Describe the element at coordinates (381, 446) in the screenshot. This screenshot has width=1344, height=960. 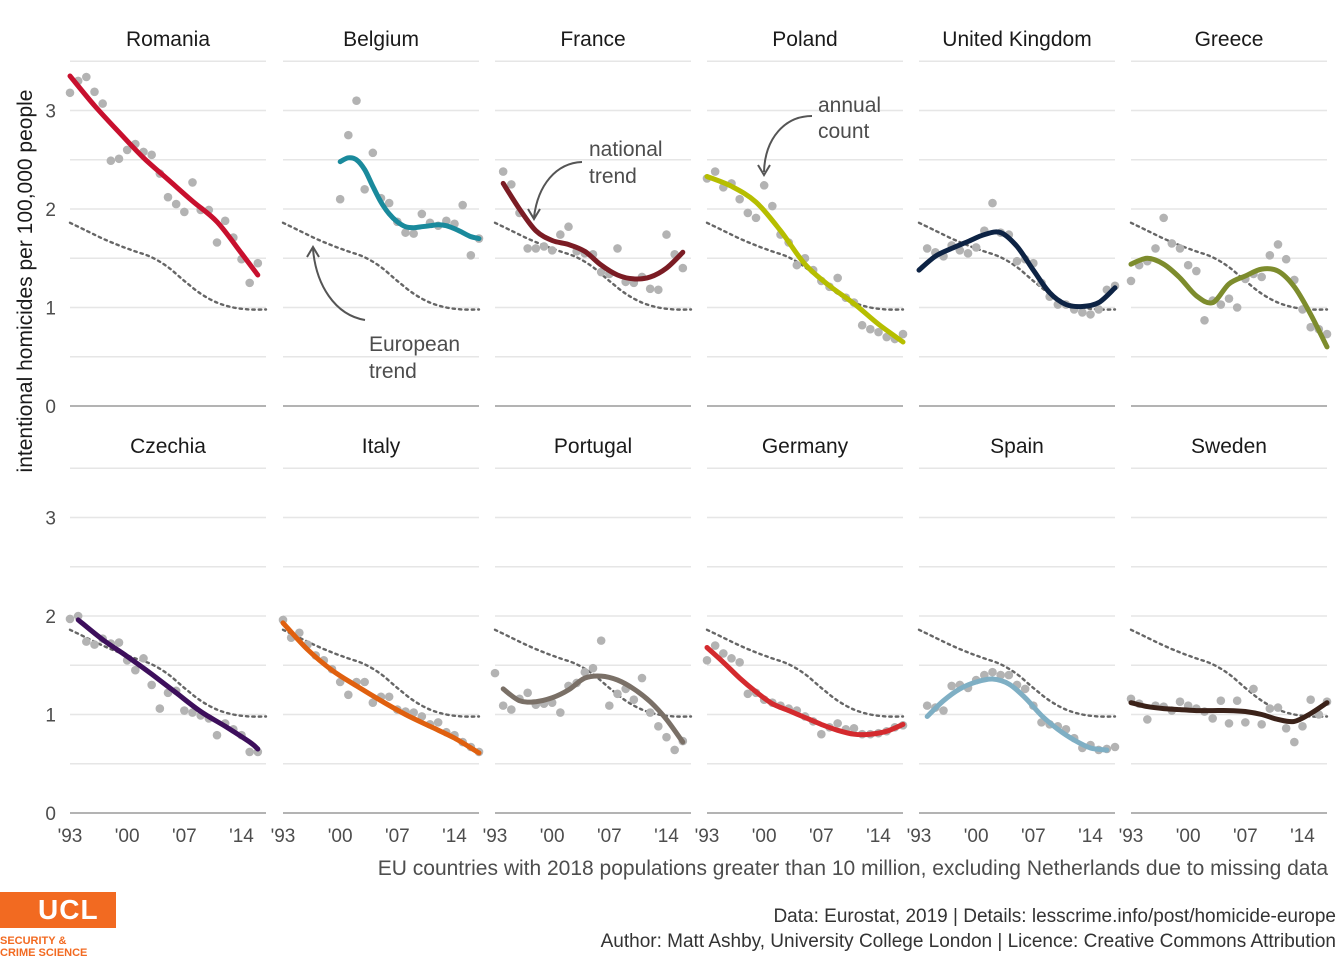
I see `facet-title: Italy` at that location.